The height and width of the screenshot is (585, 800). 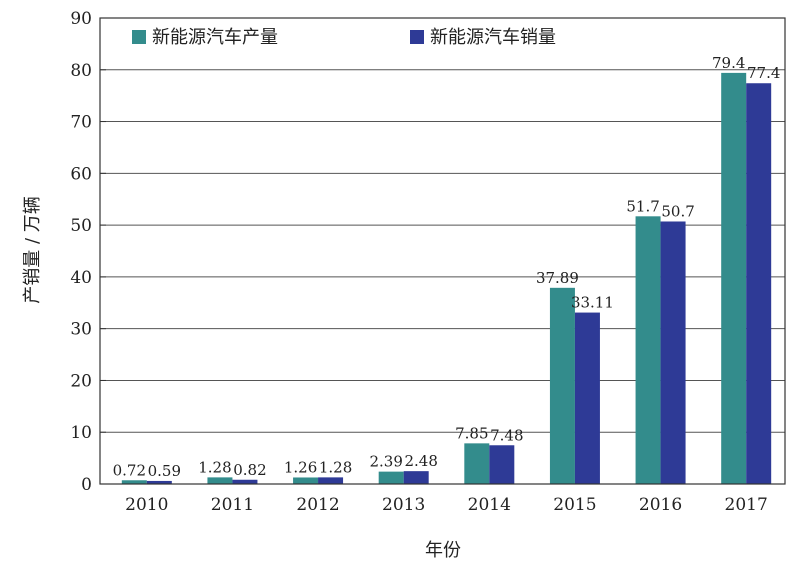 I want to click on x-tick-label: 2016, so click(x=660, y=505).